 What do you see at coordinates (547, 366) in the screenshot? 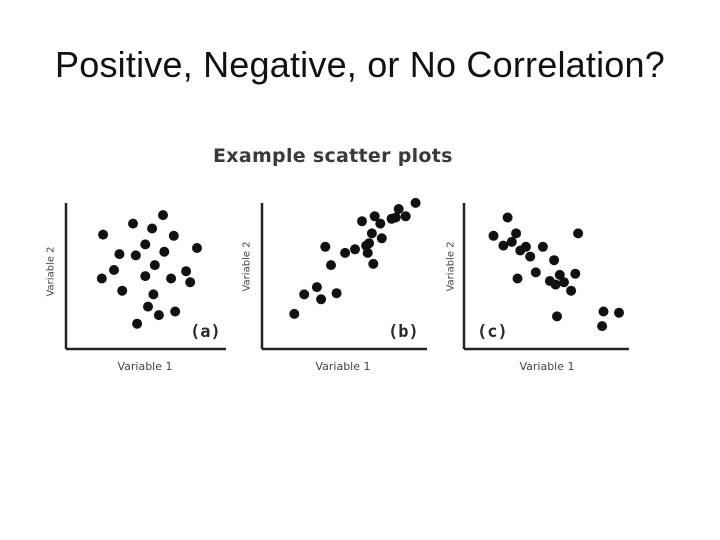
I see `x-axis-label-c: Variable 1` at bounding box center [547, 366].